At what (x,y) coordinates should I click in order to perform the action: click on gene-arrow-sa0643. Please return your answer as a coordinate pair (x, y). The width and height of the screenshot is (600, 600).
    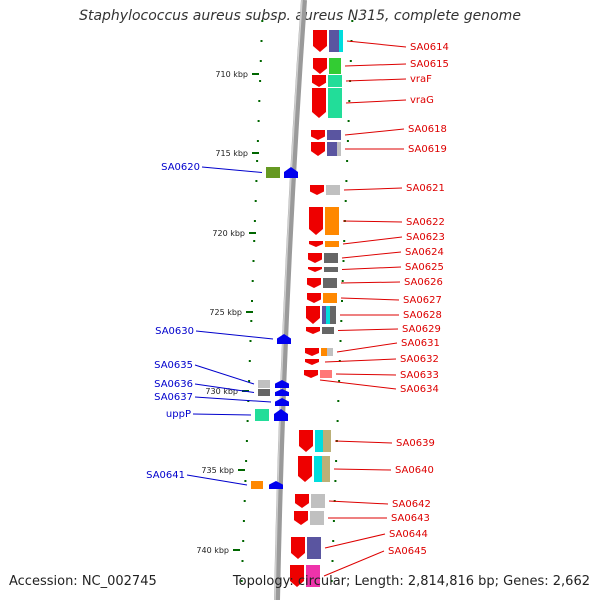
    Looking at the image, I should click on (301, 518).